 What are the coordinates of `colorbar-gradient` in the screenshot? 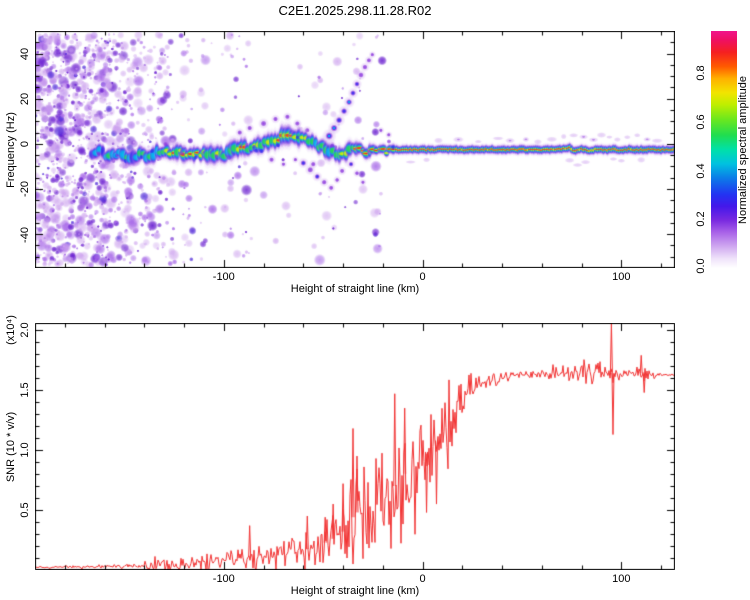 It's located at (724, 149).